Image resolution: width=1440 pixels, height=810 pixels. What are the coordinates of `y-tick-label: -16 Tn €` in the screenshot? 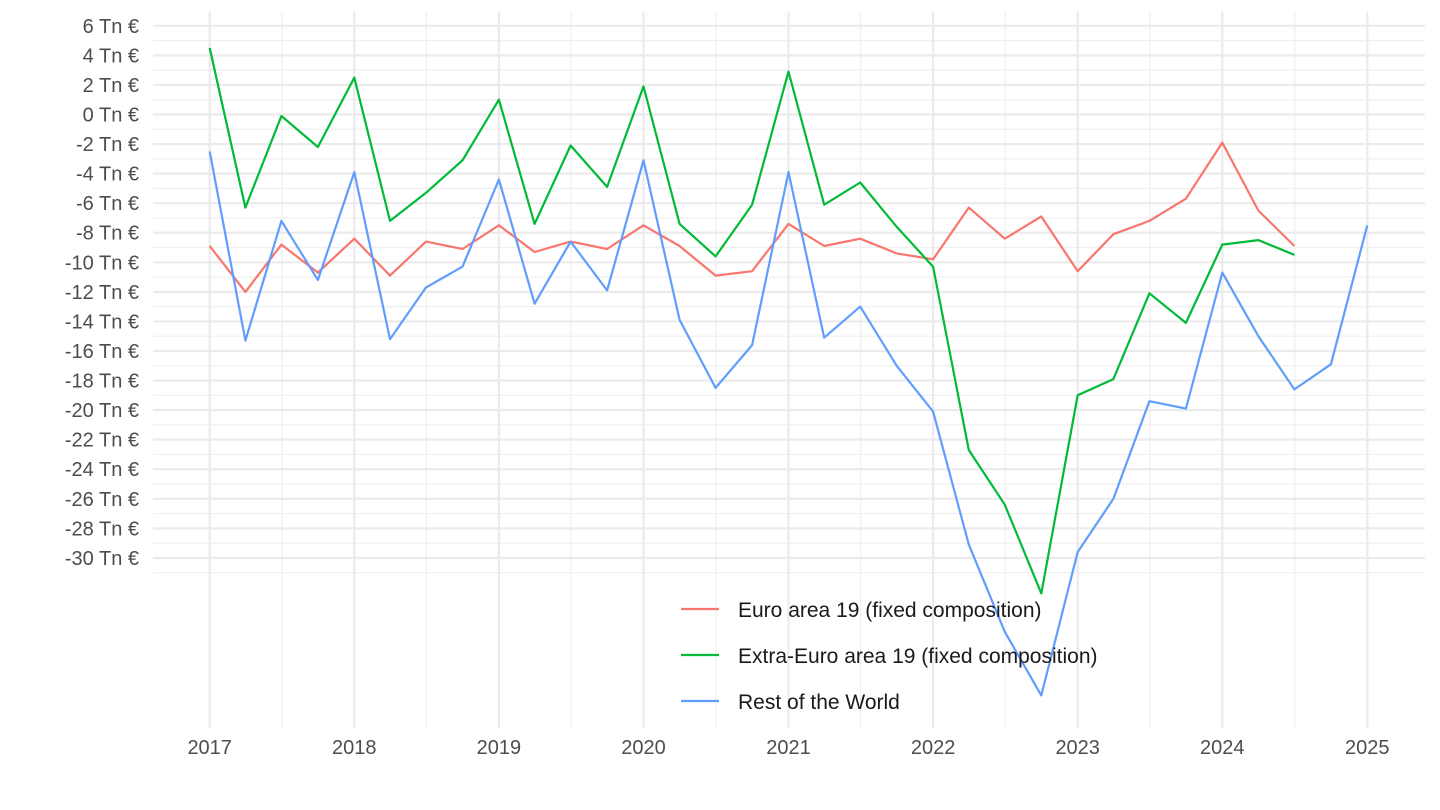 It's located at (102, 352).